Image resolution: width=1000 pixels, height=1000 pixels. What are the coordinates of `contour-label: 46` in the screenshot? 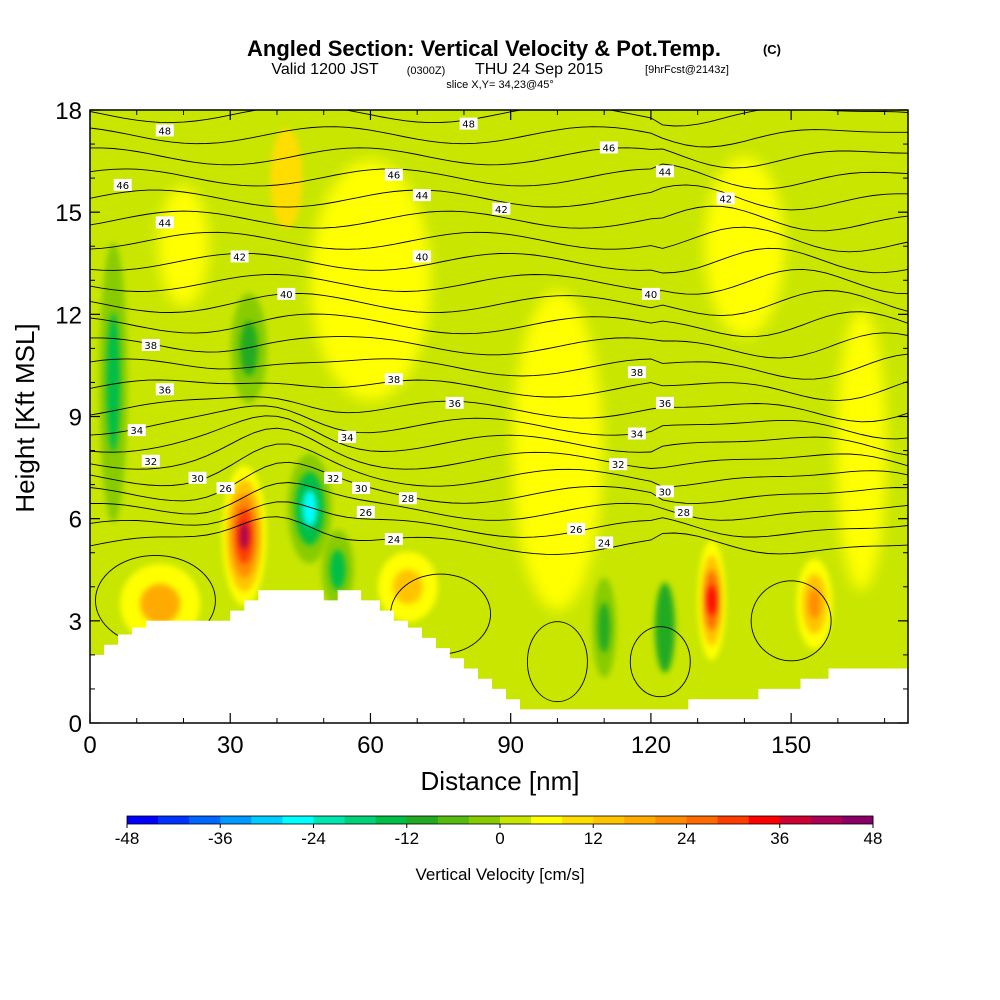 It's located at (122, 185).